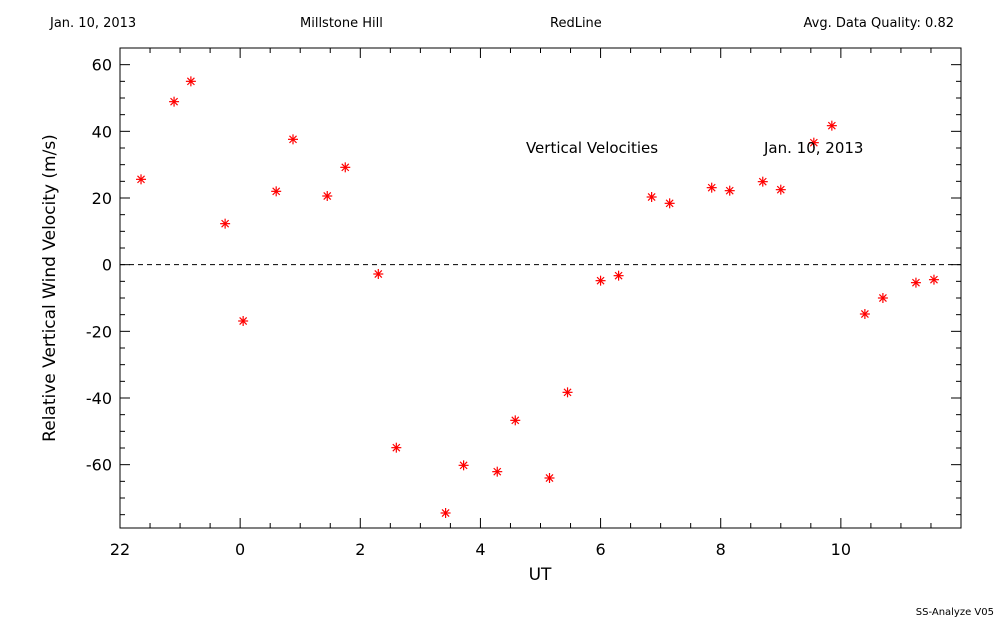  I want to click on chart-date-annotation: Jan. 10, 2013, so click(813, 148).